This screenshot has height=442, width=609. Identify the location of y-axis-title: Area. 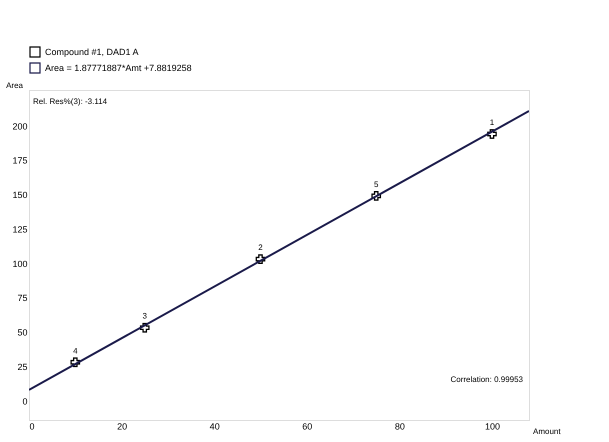
(15, 85).